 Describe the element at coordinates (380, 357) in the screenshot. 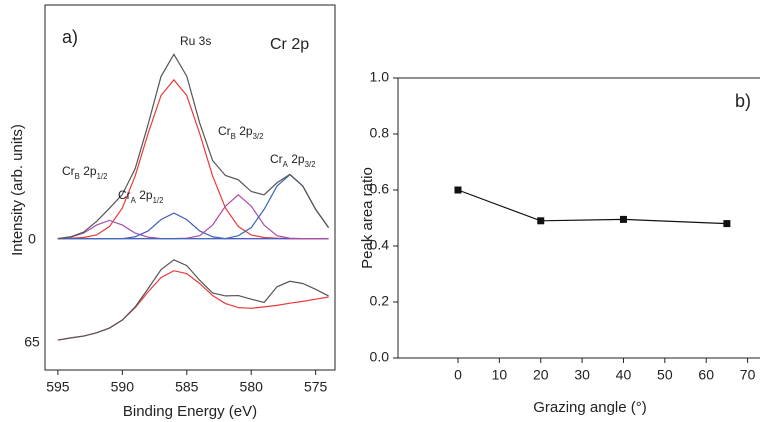

I see `y-tick-label: 0.0` at that location.